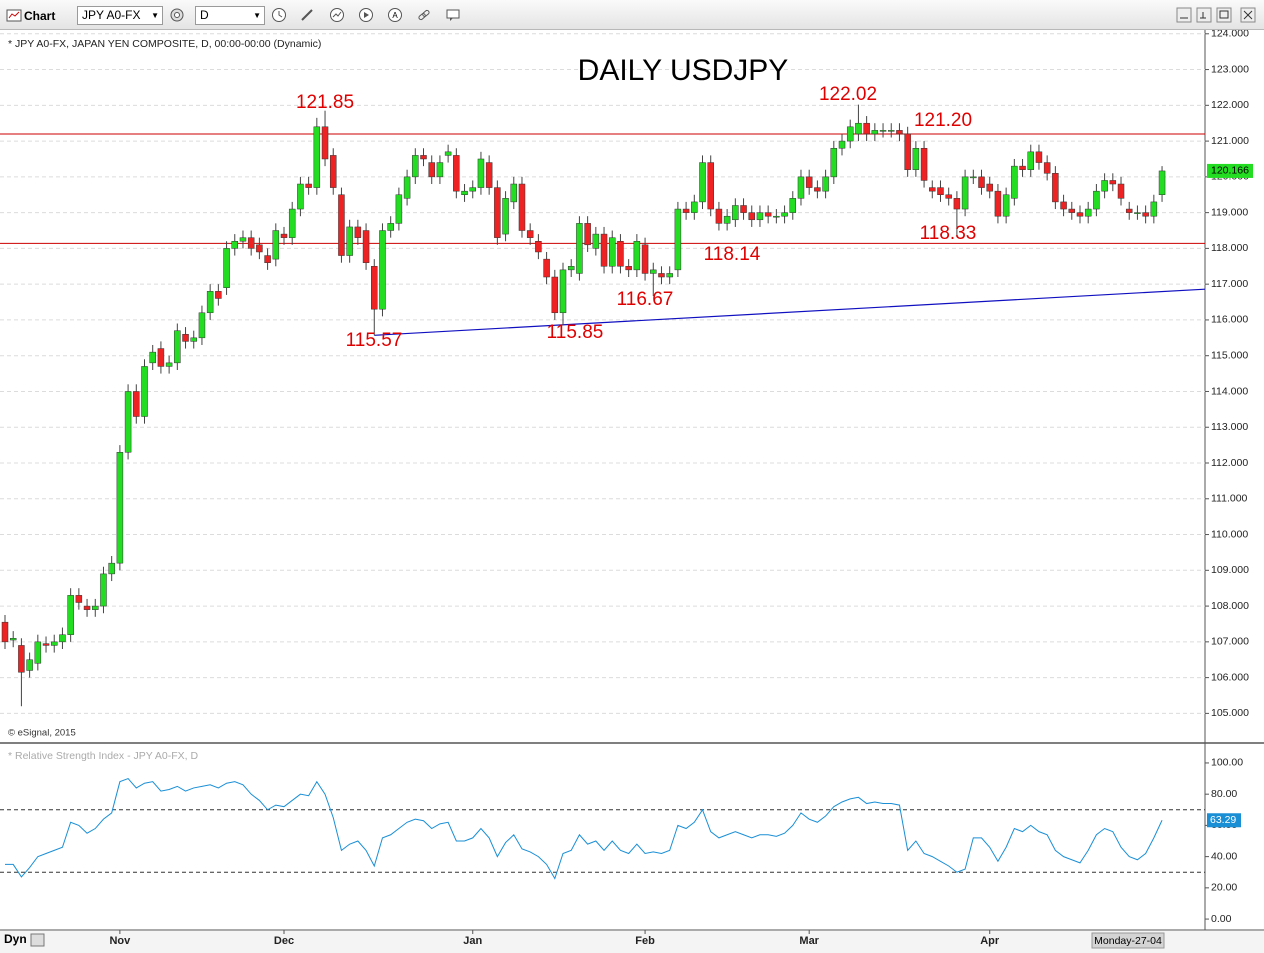 The image size is (1264, 953). What do you see at coordinates (37, 940) in the screenshot?
I see `mode-button` at bounding box center [37, 940].